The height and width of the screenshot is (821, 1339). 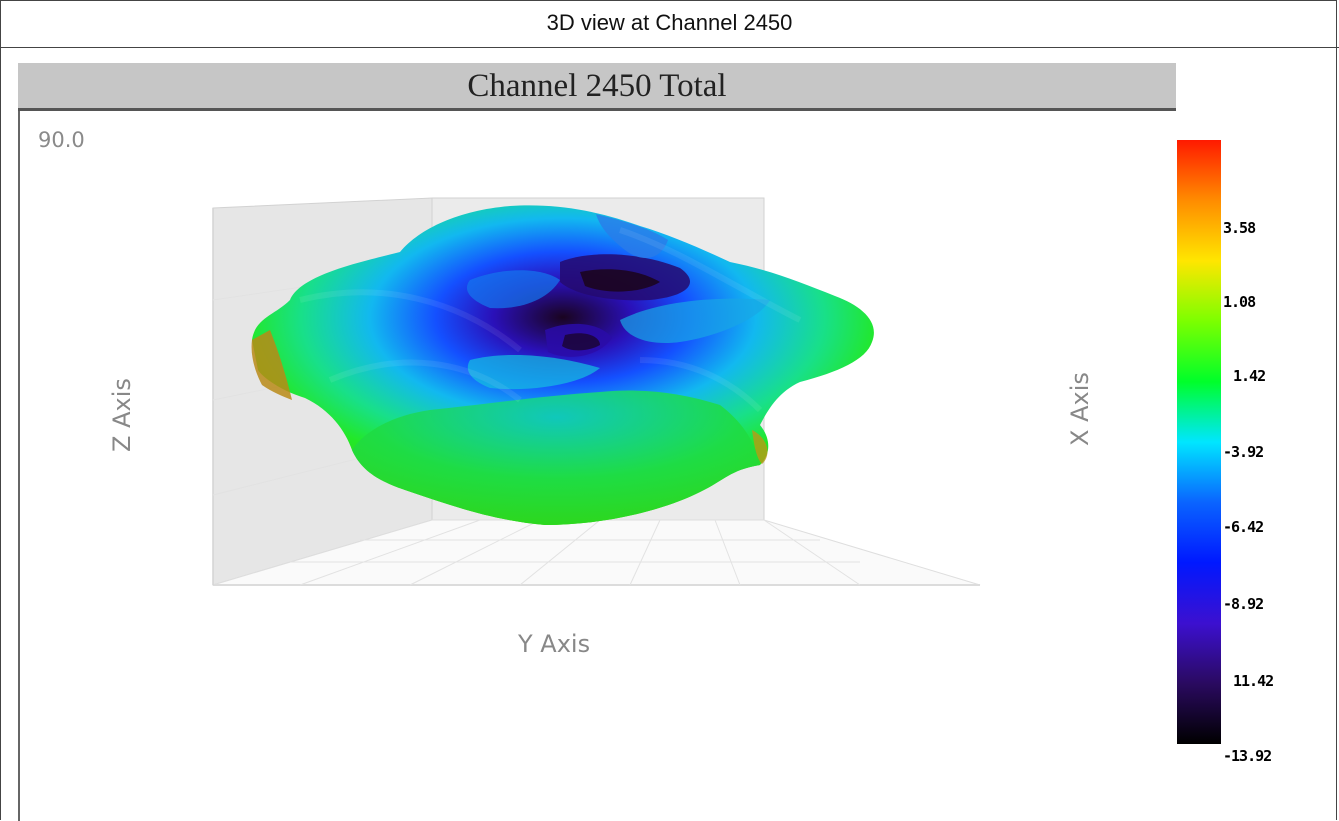 I want to click on colorbar, so click(x=1199, y=442).